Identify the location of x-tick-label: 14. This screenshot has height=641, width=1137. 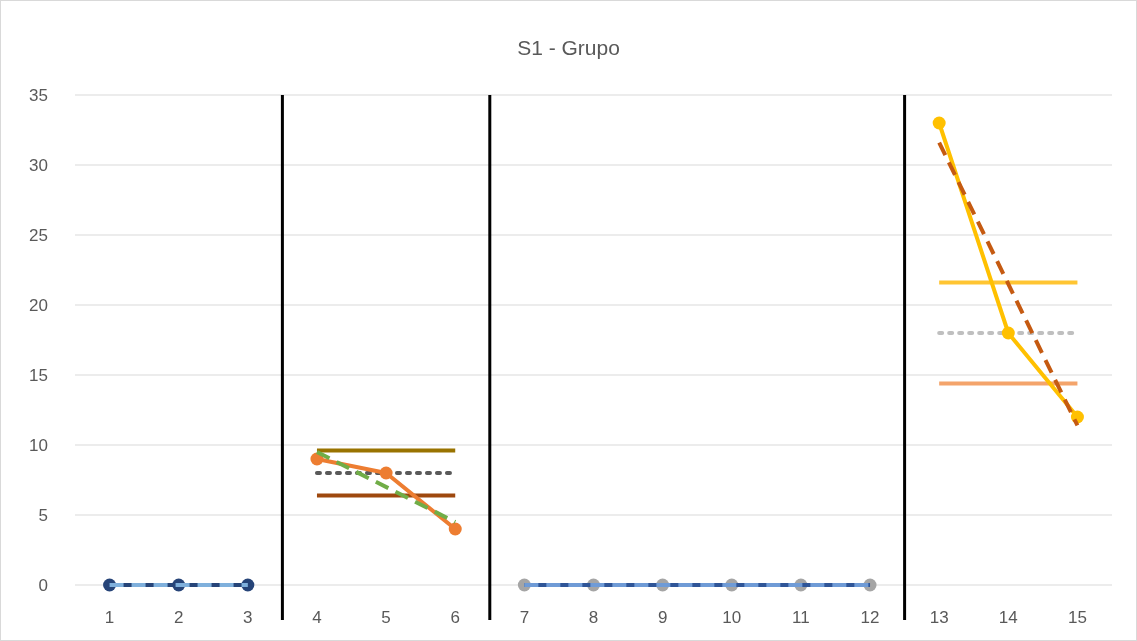
(1008, 617).